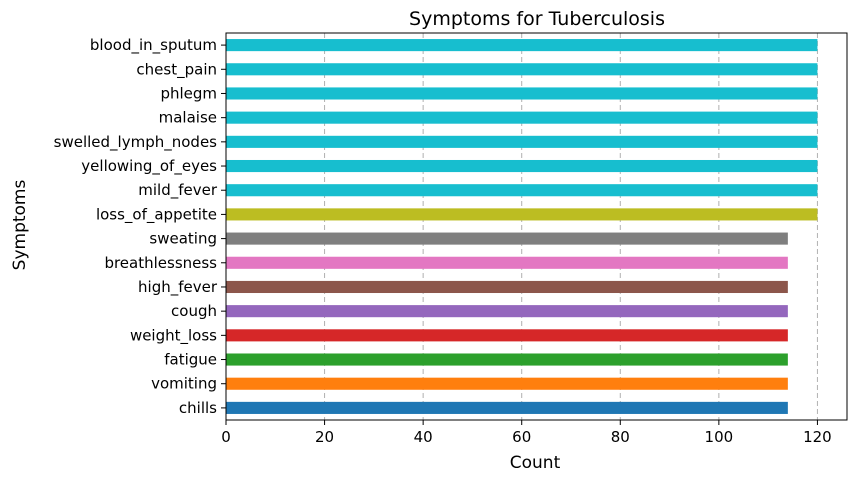  I want to click on y-tick-label: cough, so click(194, 311).